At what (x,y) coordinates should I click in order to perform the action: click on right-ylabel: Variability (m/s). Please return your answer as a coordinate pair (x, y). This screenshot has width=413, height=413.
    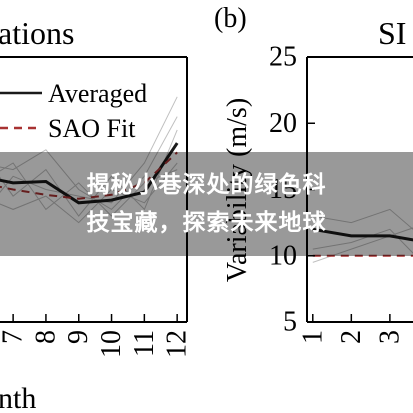
    Looking at the image, I should click on (237, 190).